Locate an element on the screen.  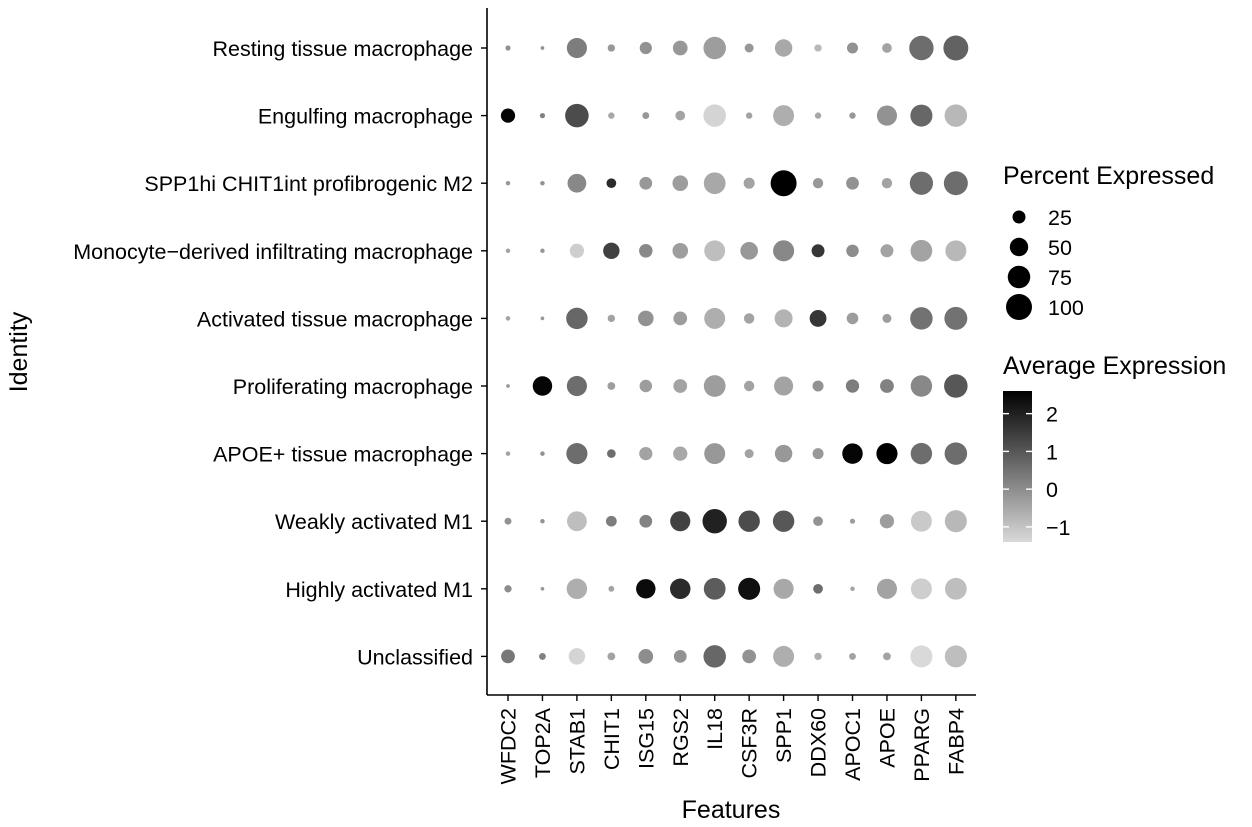
y-tick-label: Activated tissue macrophage is located at coordinates (335, 319).